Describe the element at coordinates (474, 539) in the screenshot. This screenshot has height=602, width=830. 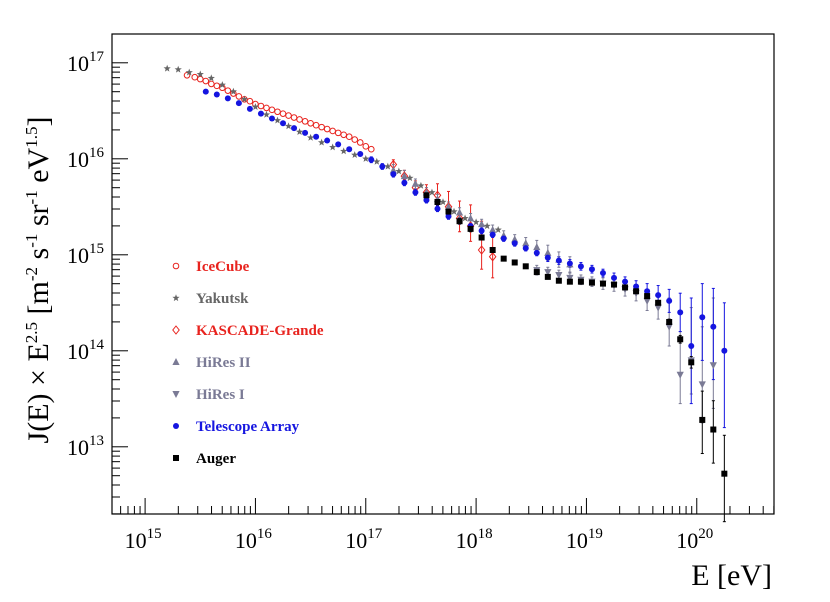
I see `x-tick-label: 1018` at that location.